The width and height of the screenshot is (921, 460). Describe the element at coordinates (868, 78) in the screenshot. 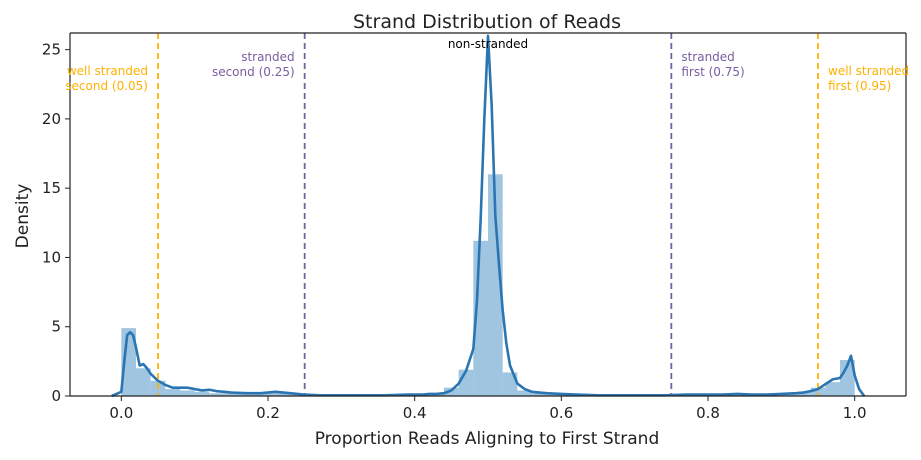

I see `threshold-label: well stranded first (0.95)` at that location.